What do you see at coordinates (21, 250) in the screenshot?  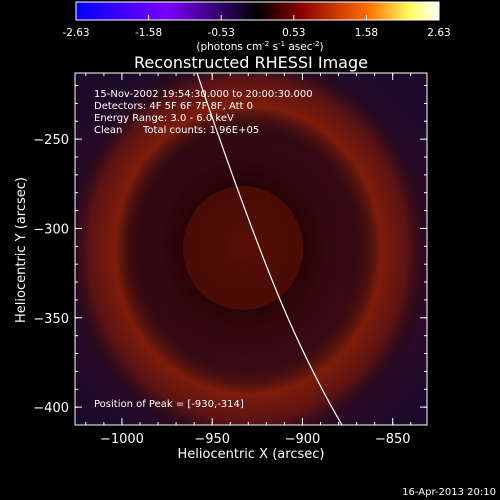 I see `y-axis-title: Heliocentric Y (arcsec)` at bounding box center [21, 250].